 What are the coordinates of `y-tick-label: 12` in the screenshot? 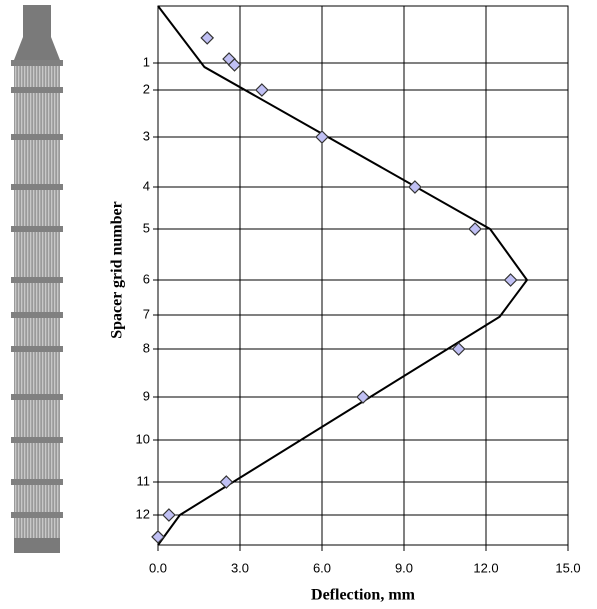 It's located at (143, 513).